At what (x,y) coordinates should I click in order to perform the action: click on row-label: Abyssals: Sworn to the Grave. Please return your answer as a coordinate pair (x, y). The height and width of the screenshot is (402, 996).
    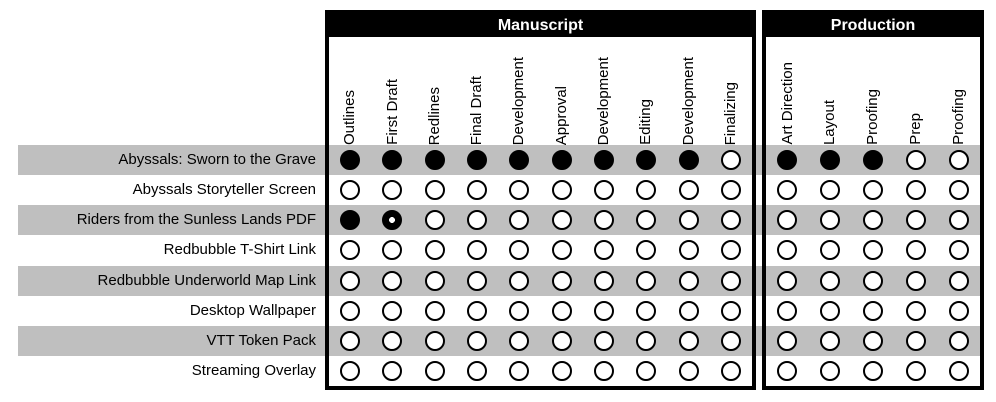
    Looking at the image, I should click on (217, 159).